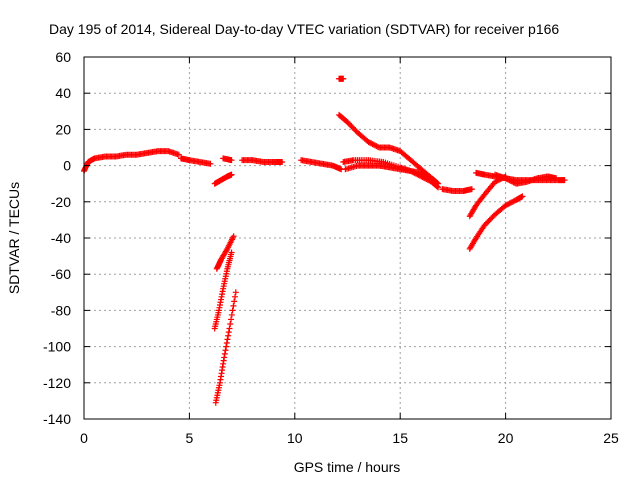 The height and width of the screenshot is (480, 640). Describe the element at coordinates (190, 438) in the screenshot. I see `x-tick-label: 5` at that location.